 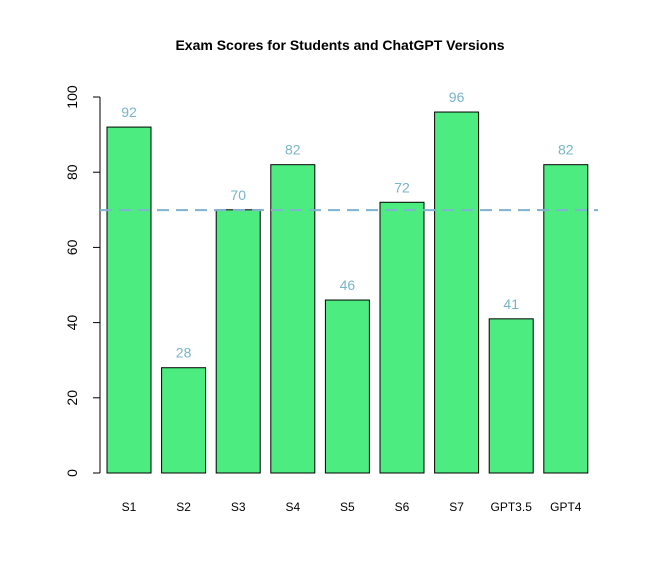 I want to click on bar-s2, so click(x=184, y=420).